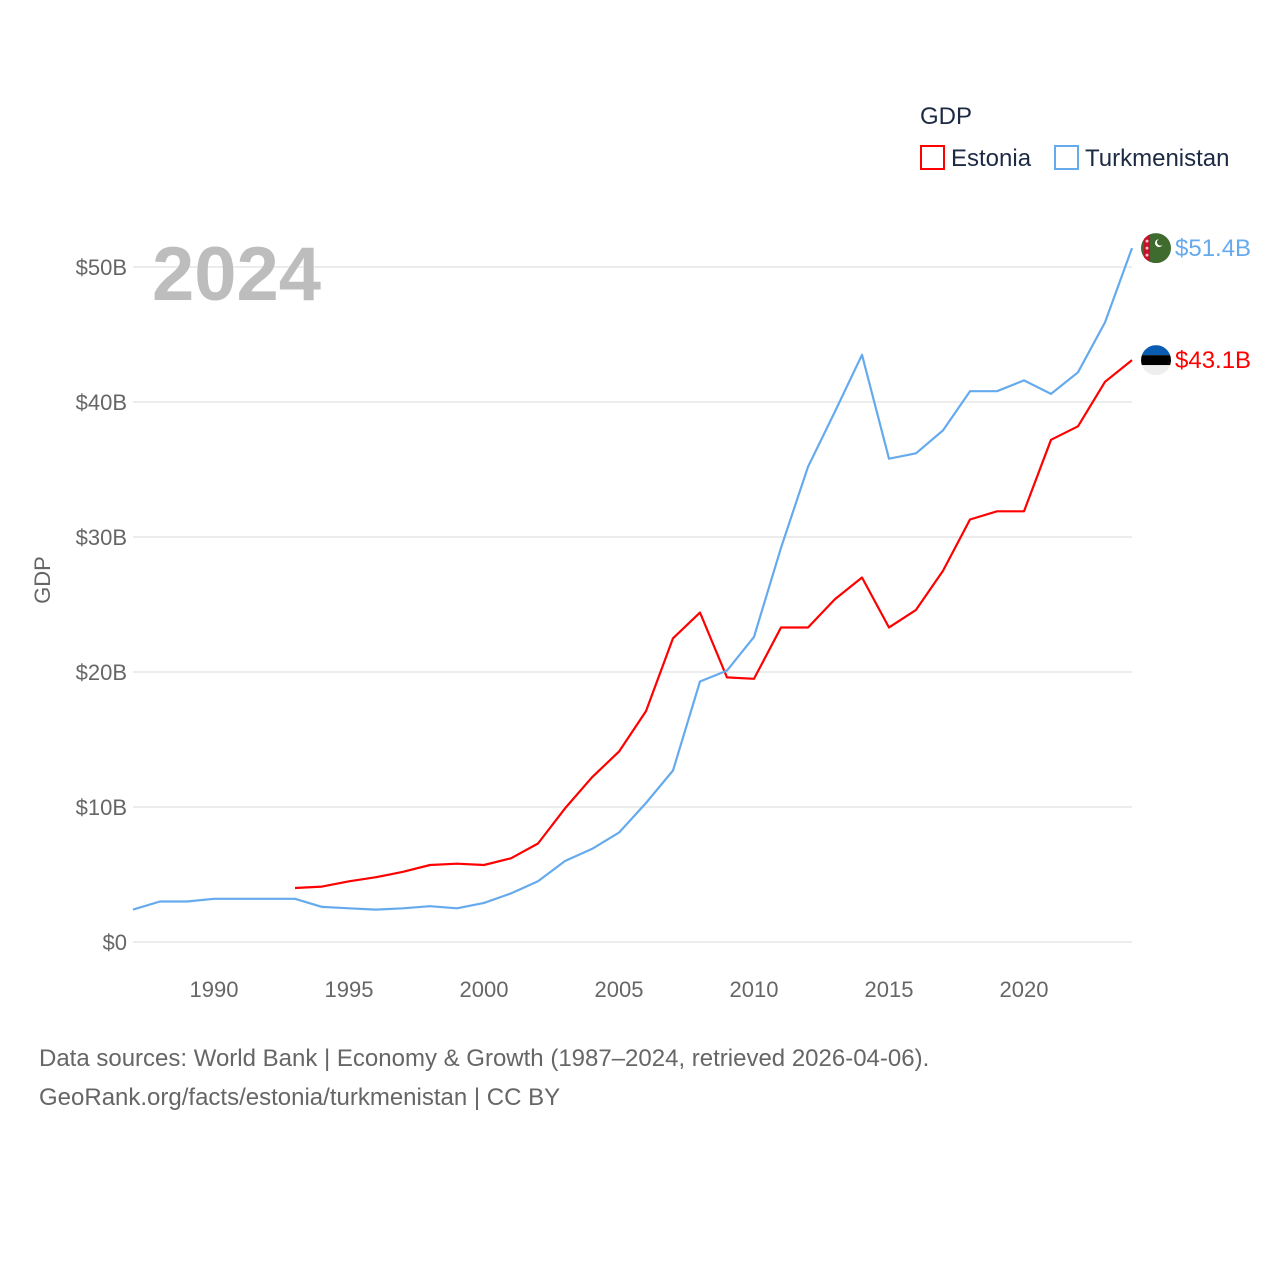 The height and width of the screenshot is (1280, 1280). I want to click on x-tick-label: 2005, so click(619, 989).